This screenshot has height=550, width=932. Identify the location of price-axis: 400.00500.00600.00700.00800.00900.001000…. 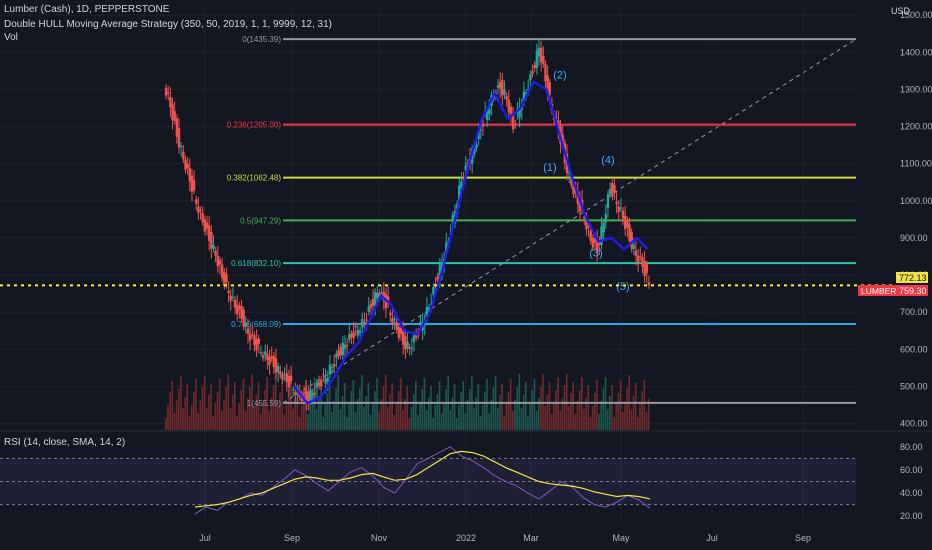
(916, 219).